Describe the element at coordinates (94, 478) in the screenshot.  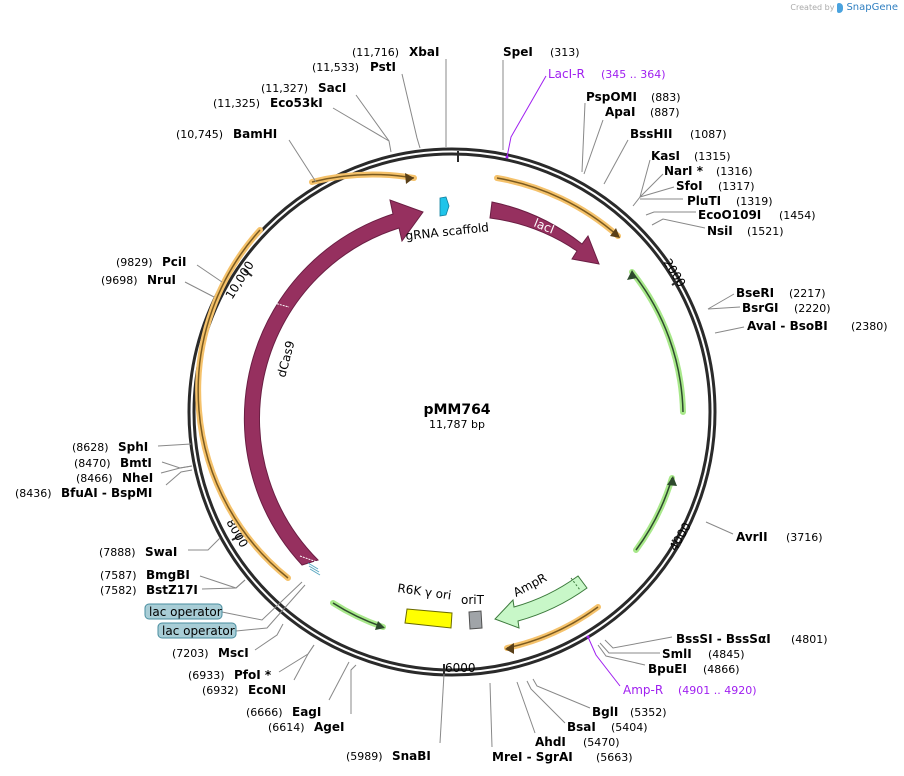
I see `svg-text: (8466)` at that location.